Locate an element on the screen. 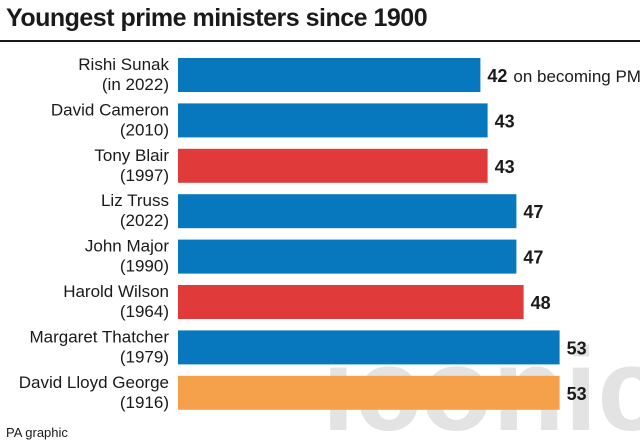 This screenshot has width=640, height=447. category-label: (in 2022) is located at coordinates (135, 84).